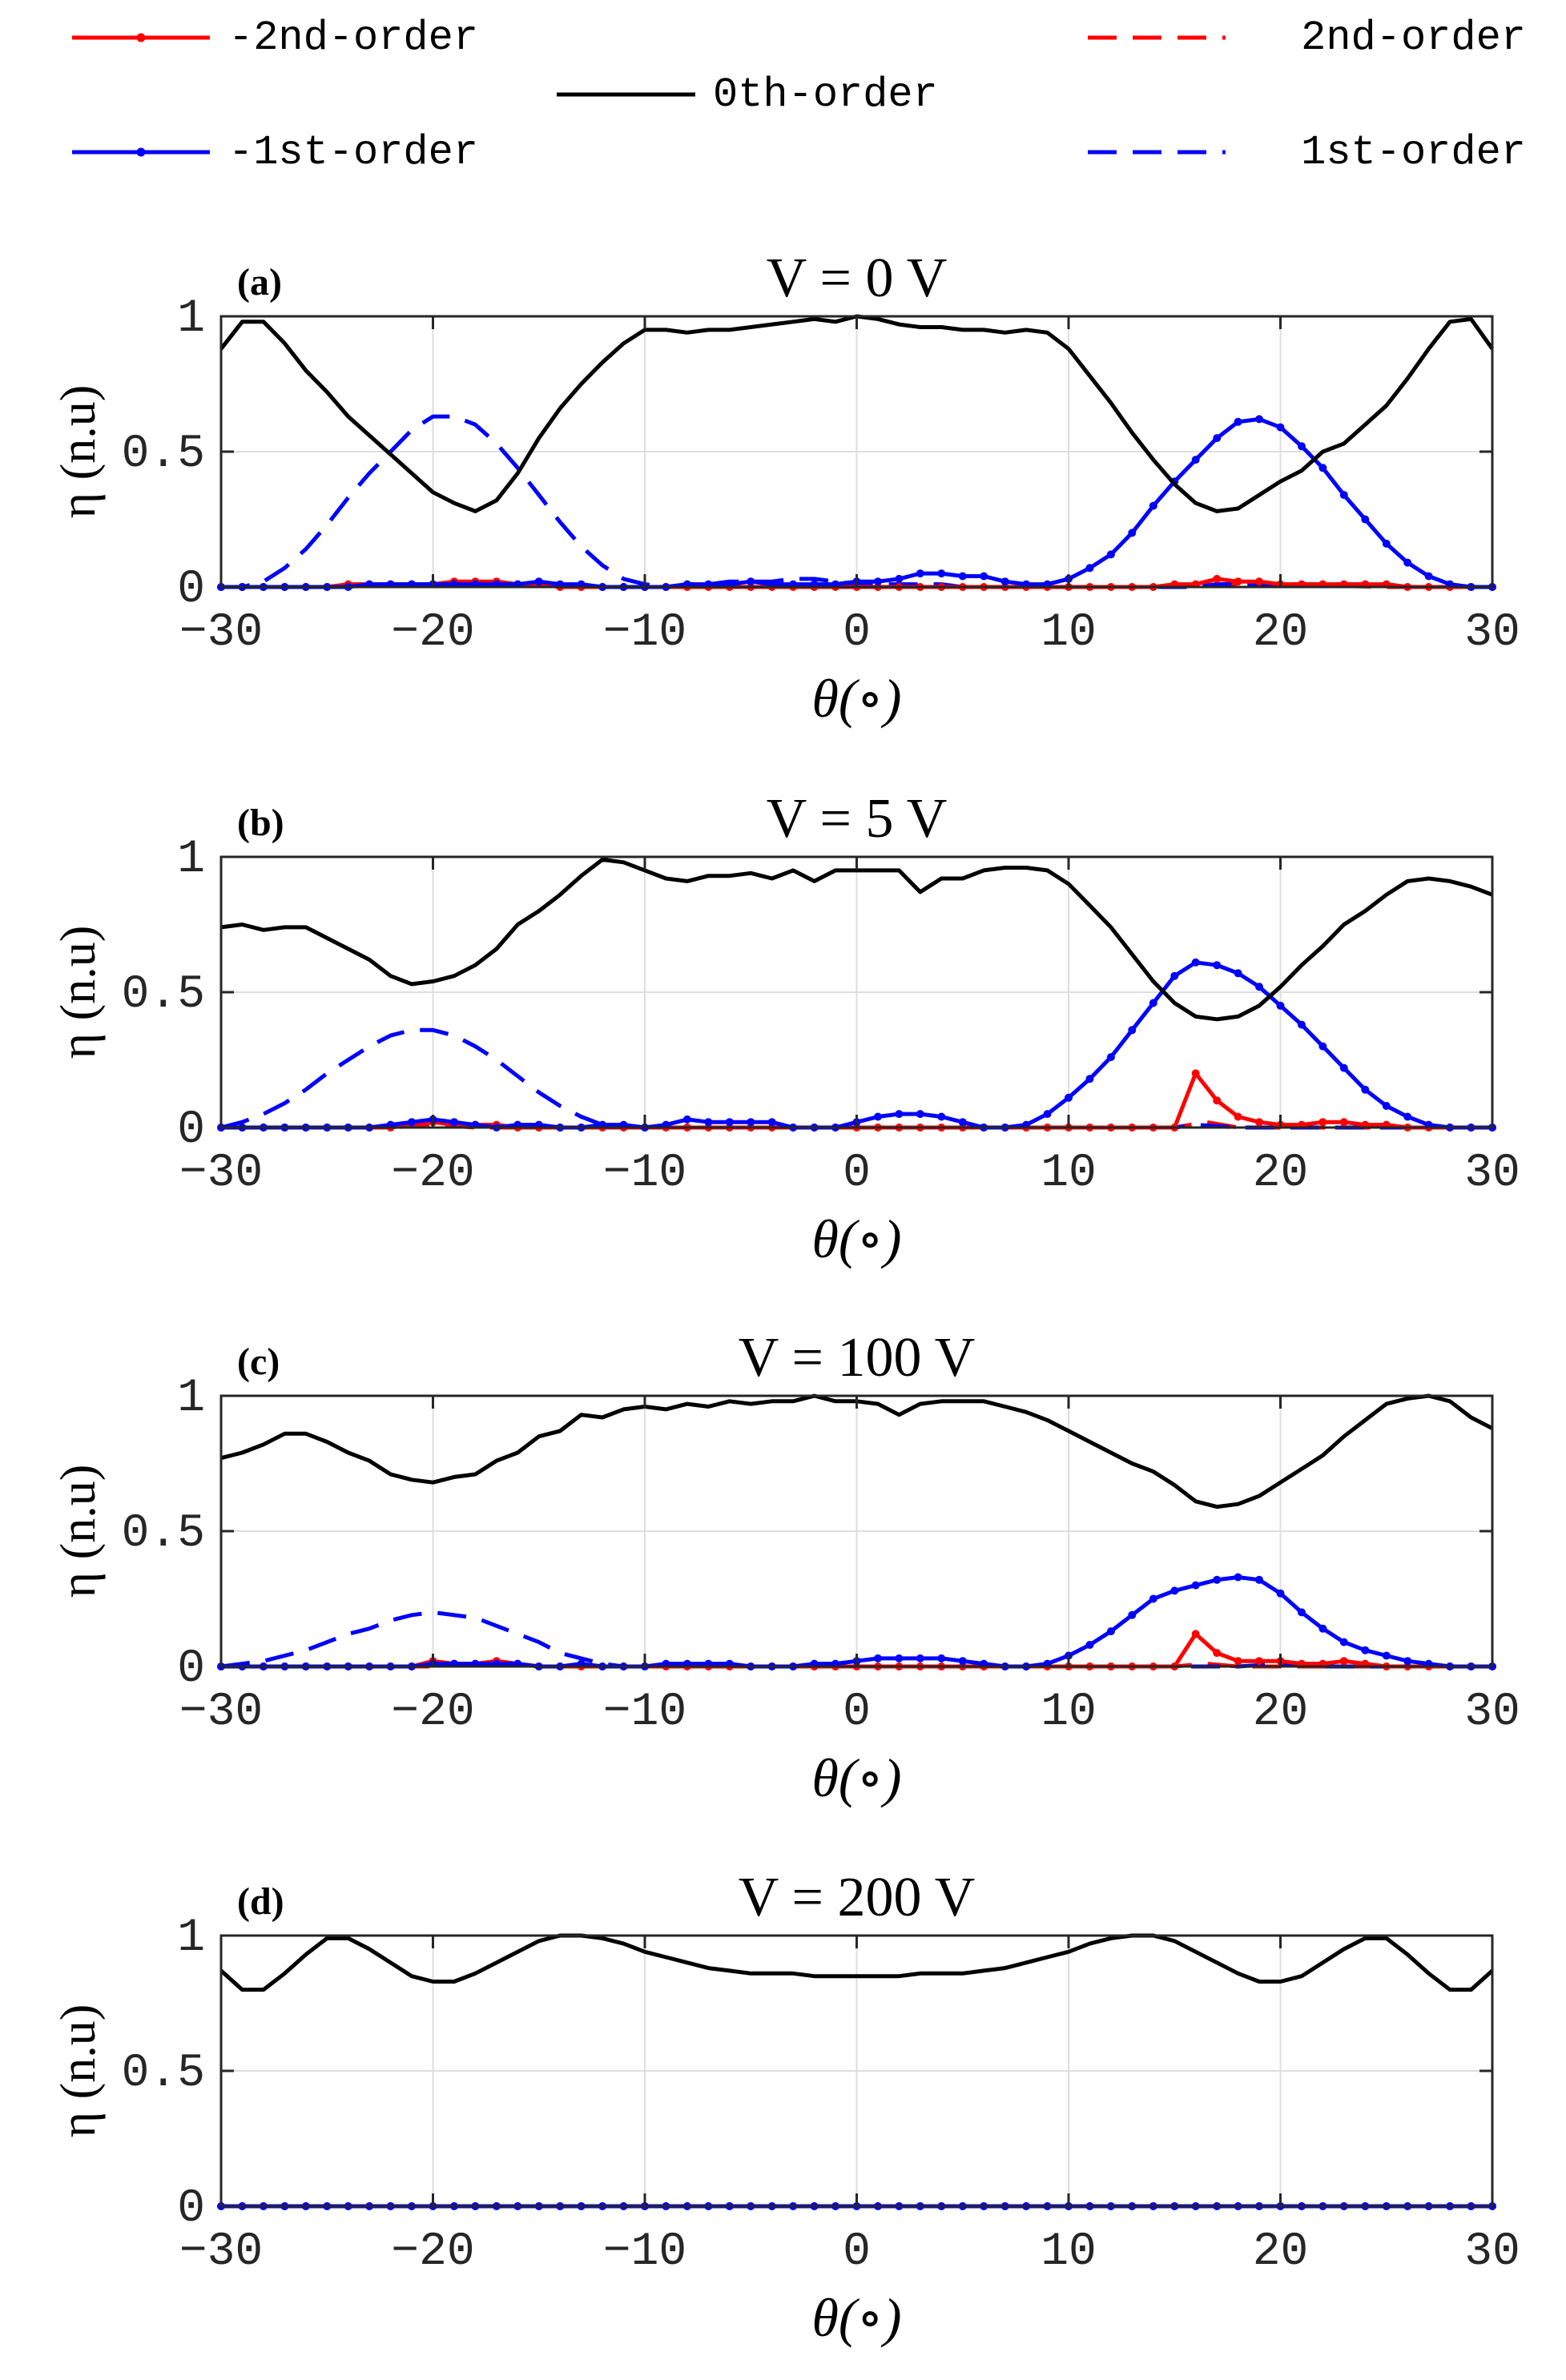 The height and width of the screenshot is (2380, 1566). Describe the element at coordinates (191, 860) in the screenshot. I see `y-tick-label: 1` at that location.